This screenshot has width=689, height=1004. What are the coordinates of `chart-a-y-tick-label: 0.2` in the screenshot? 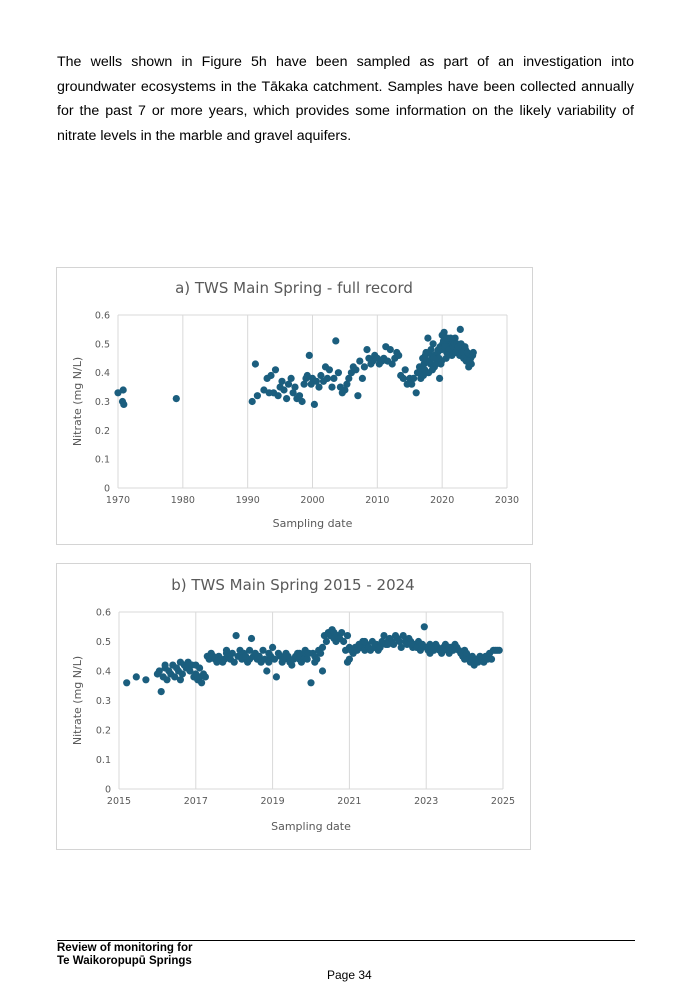 It's located at (102, 431).